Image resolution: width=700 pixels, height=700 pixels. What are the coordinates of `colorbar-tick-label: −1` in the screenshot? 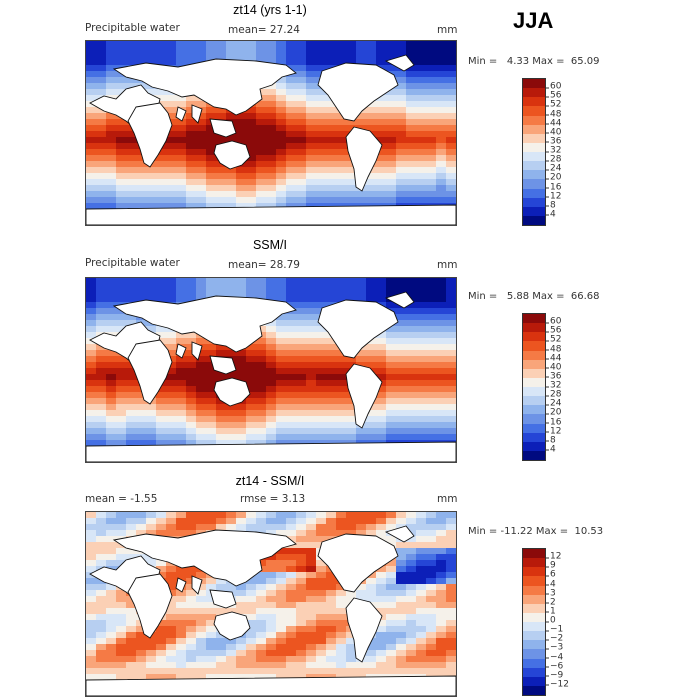 It's located at (554, 629).